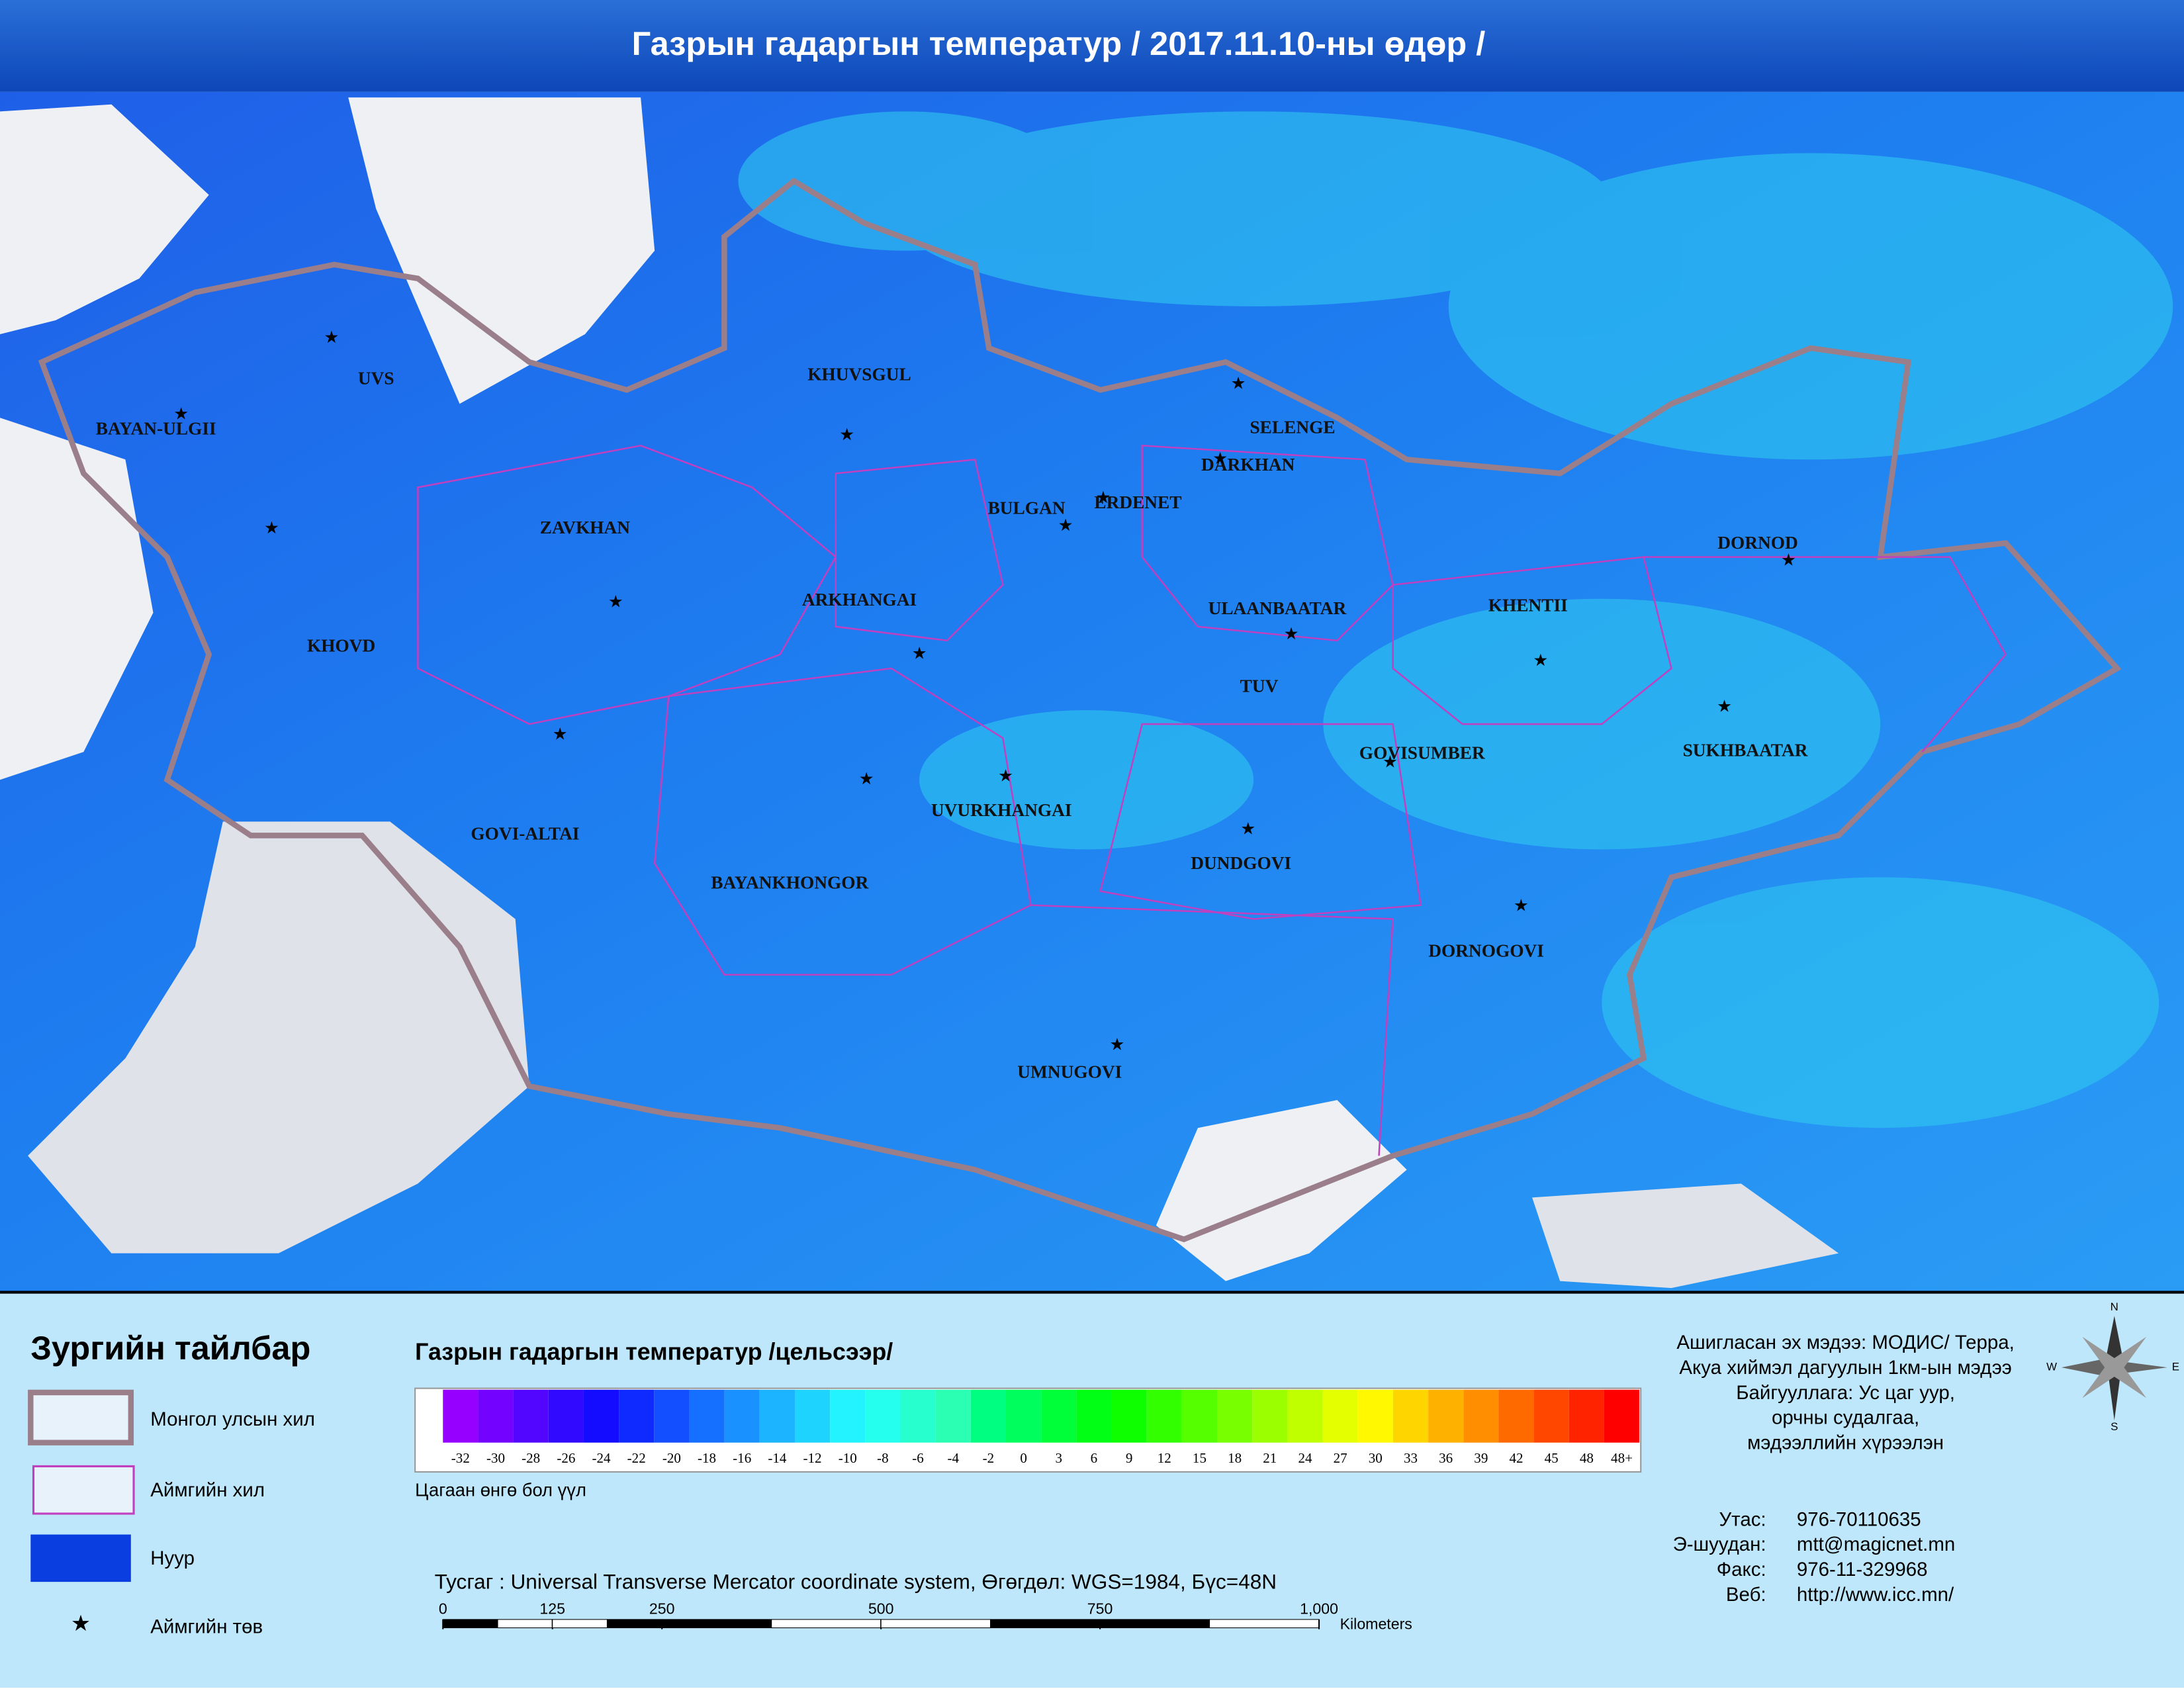  I want to click on contact-value: 976-11-329968, so click(1863, 1569).